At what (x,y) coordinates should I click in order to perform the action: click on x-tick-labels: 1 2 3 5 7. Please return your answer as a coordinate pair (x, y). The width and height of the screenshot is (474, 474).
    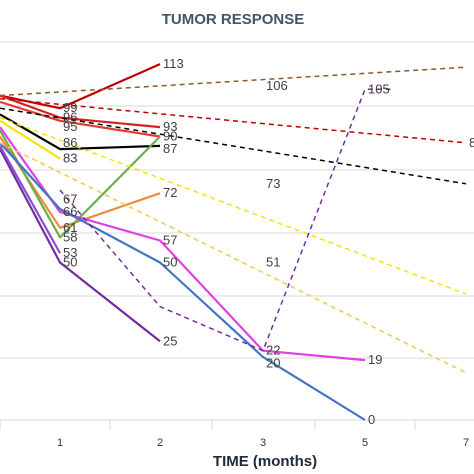
    Looking at the image, I should click on (263, 443).